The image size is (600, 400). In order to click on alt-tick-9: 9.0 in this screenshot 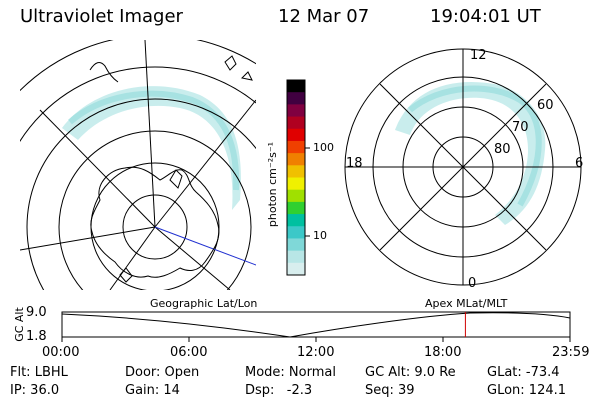, I will do `click(36, 312)`.